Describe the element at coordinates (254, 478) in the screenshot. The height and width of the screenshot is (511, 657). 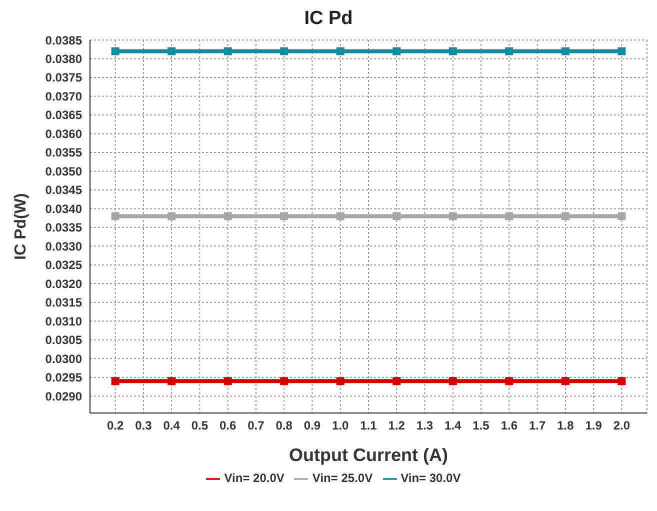
I see `legend-label: Vin= 20.0V` at that location.